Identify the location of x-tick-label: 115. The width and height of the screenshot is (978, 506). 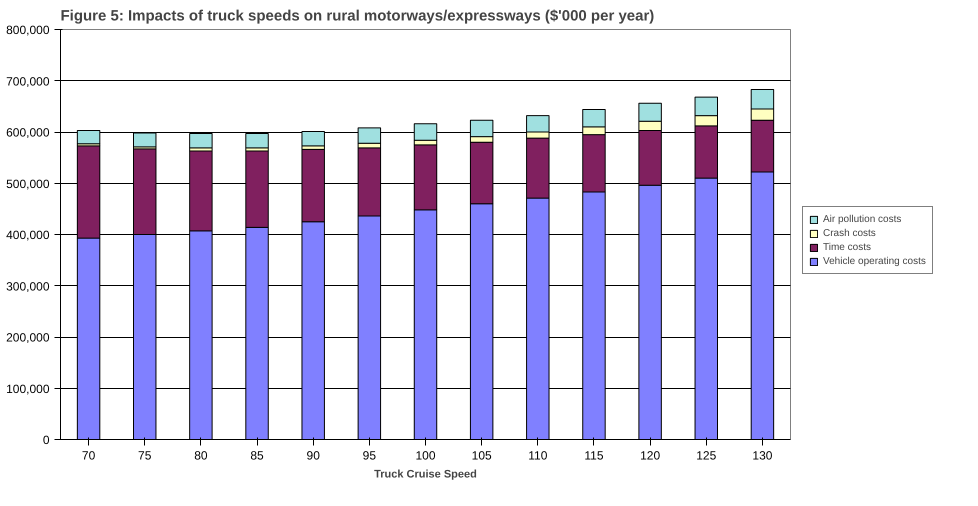
(594, 455).